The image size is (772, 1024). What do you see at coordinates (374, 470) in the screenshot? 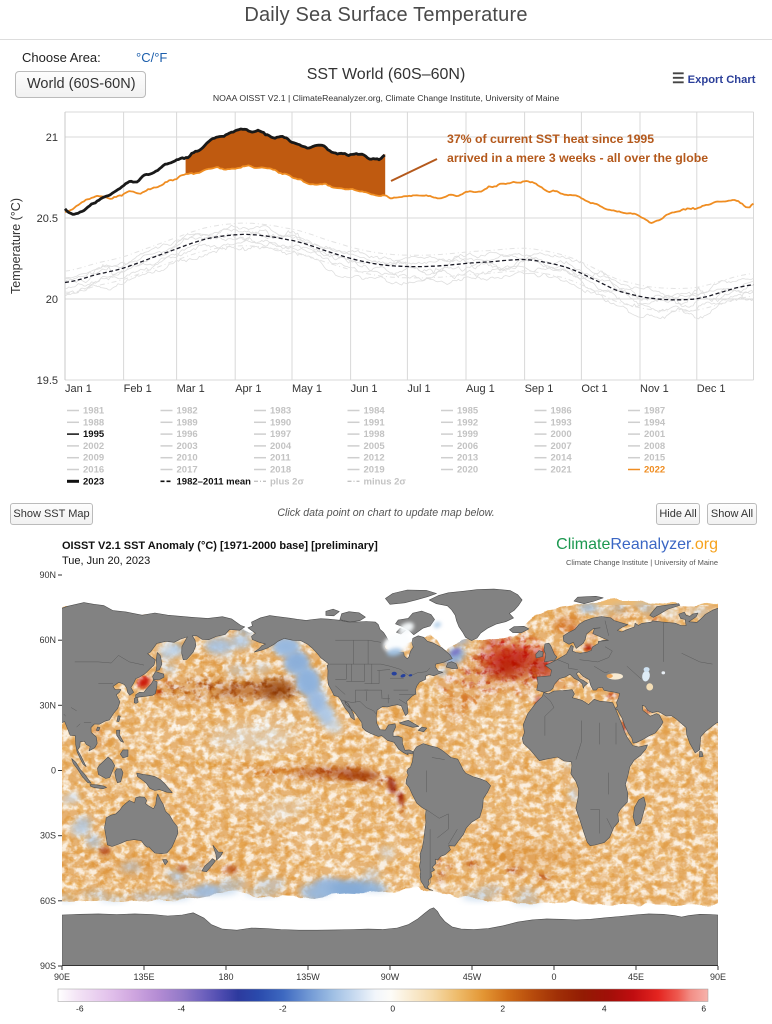
I see `svg-text: 2019` at bounding box center [374, 470].